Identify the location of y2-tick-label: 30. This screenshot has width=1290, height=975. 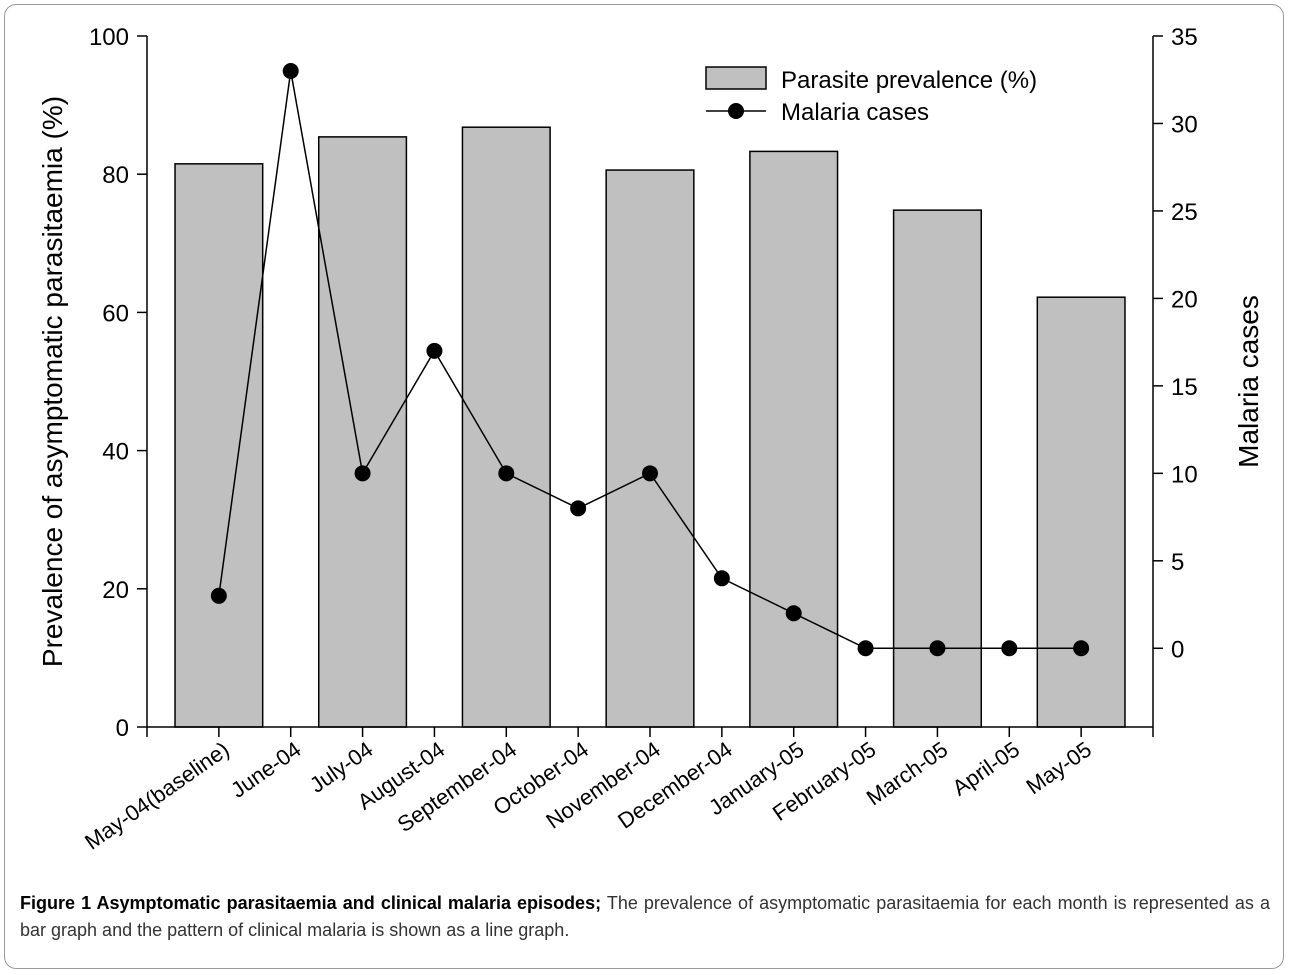
(1184, 124).